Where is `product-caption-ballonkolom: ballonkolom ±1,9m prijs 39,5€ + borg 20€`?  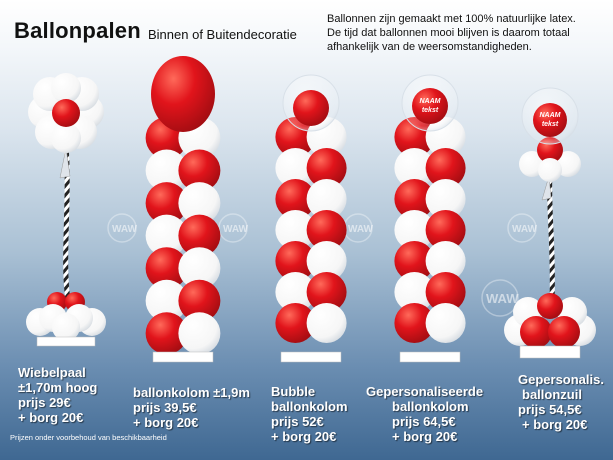
product-caption-ballonkolom: ballonkolom ±1,9m prijs 39,5€ + borg 20€ is located at coordinates (191, 407).